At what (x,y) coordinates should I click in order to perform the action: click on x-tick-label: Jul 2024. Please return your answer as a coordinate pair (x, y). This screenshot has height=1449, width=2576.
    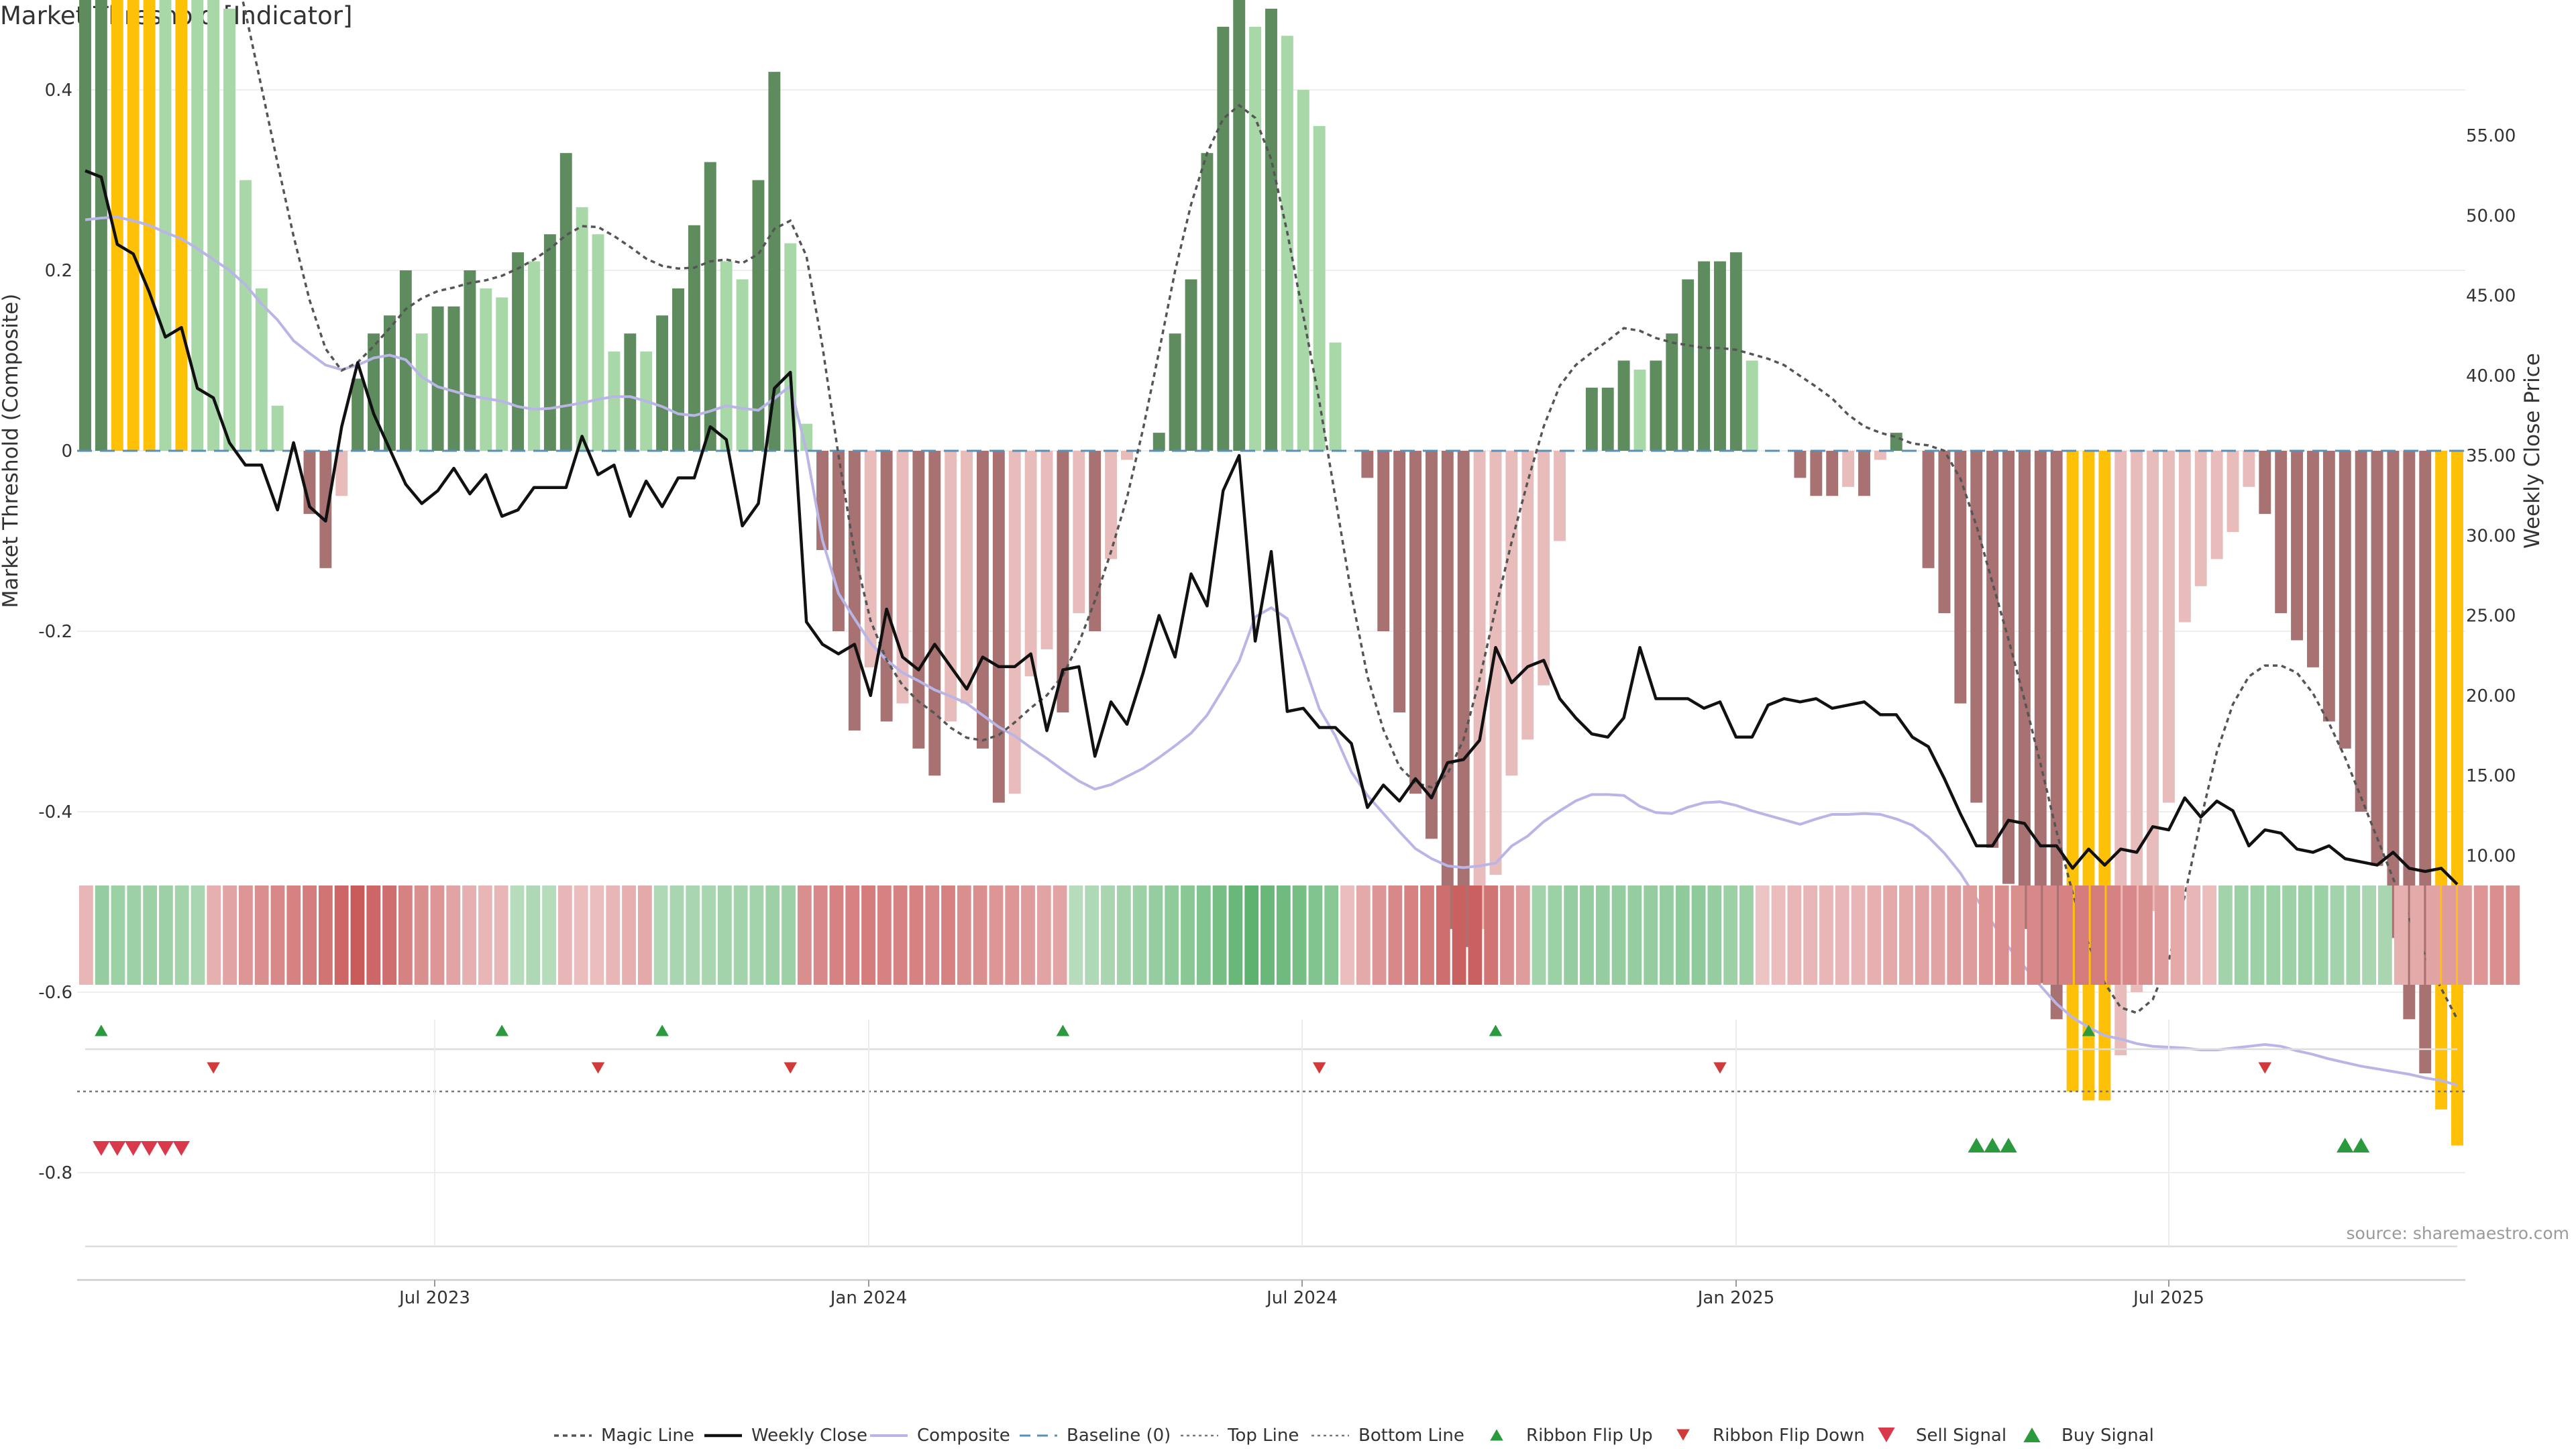
    Looking at the image, I should click on (1301, 1298).